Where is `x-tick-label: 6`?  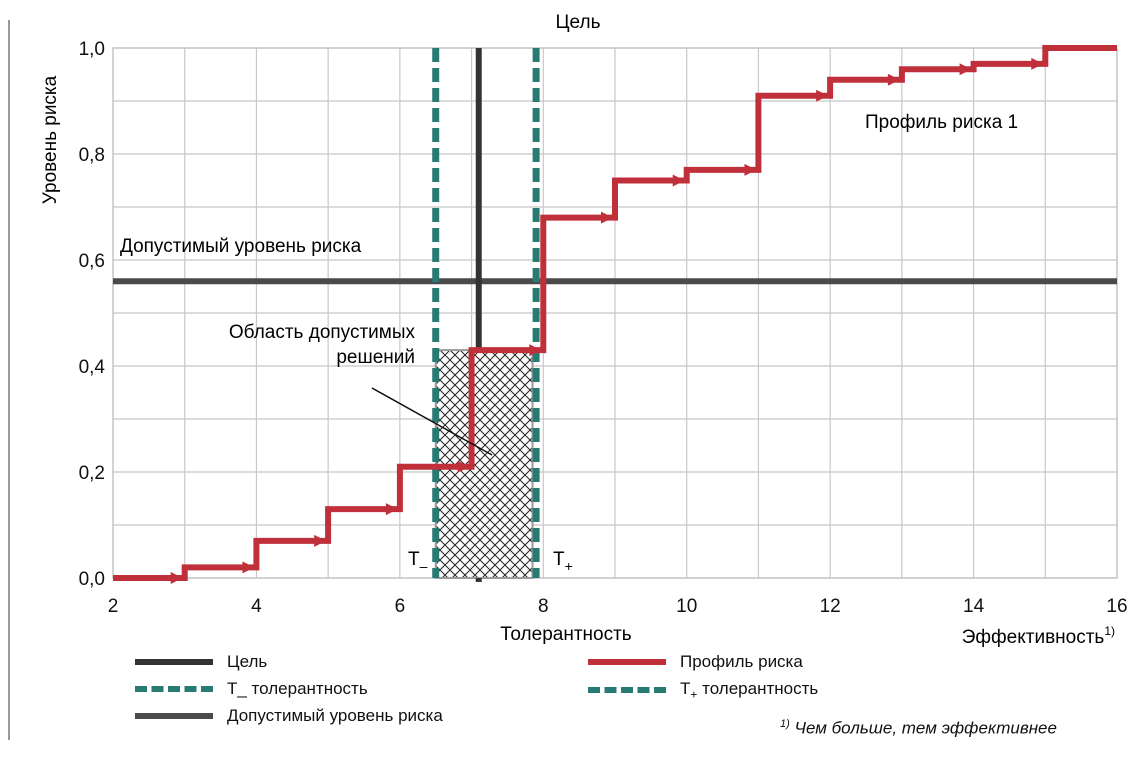
x-tick-label: 6 is located at coordinates (400, 606).